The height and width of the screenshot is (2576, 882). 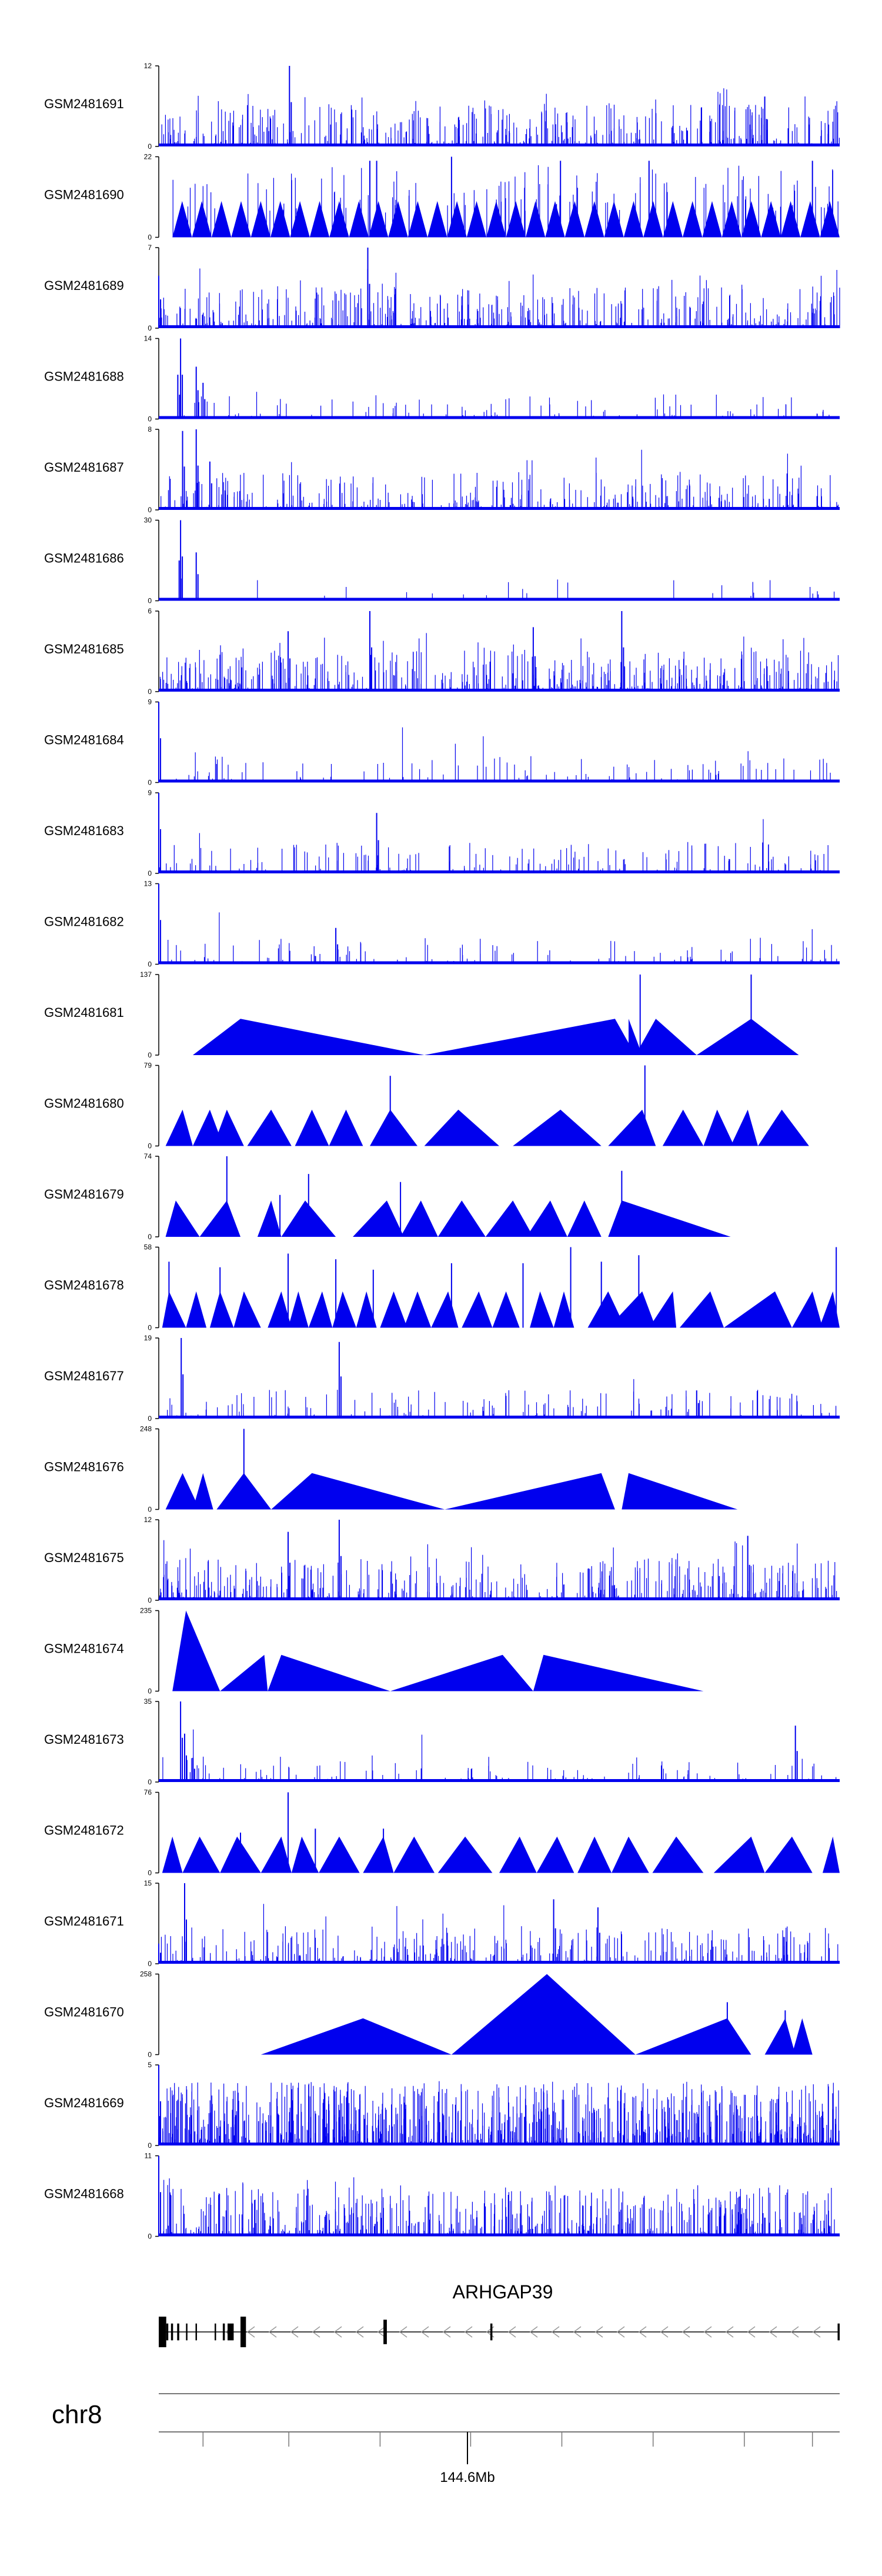 I want to click on coverage-spike-lines, so click(x=505, y=201).